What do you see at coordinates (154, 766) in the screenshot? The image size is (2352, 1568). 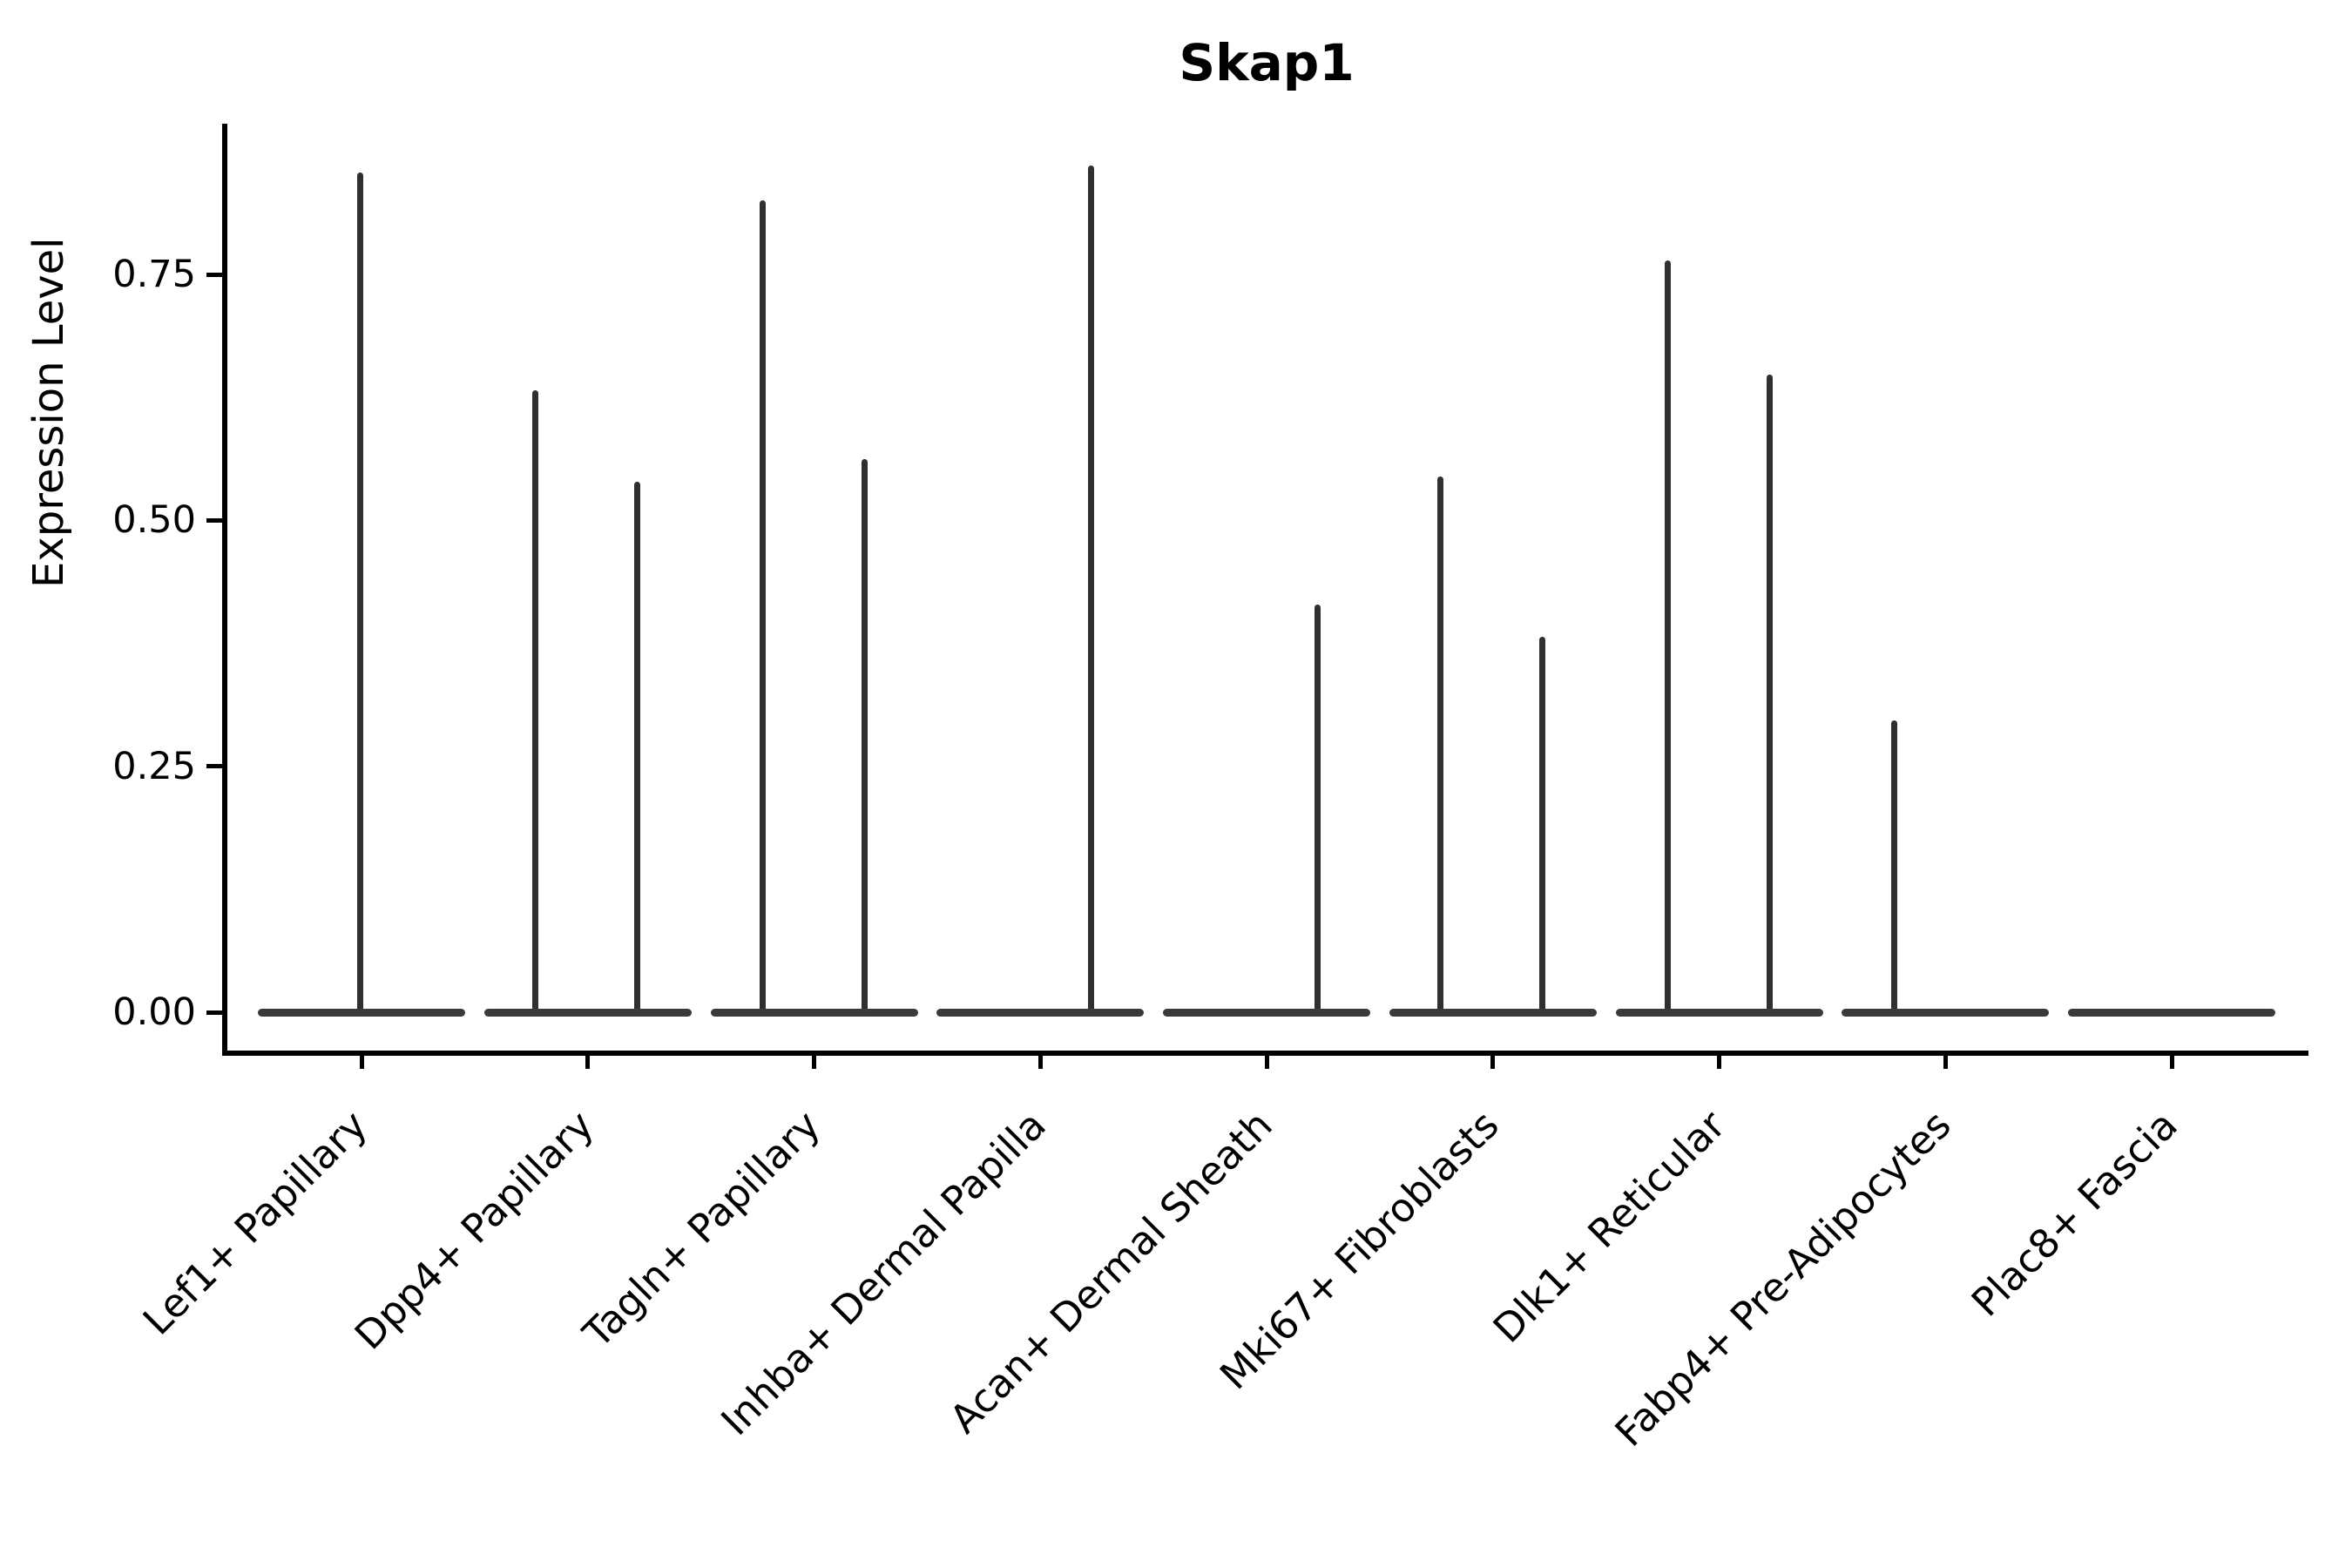 I see `y-tick-label: 0.25` at bounding box center [154, 766].